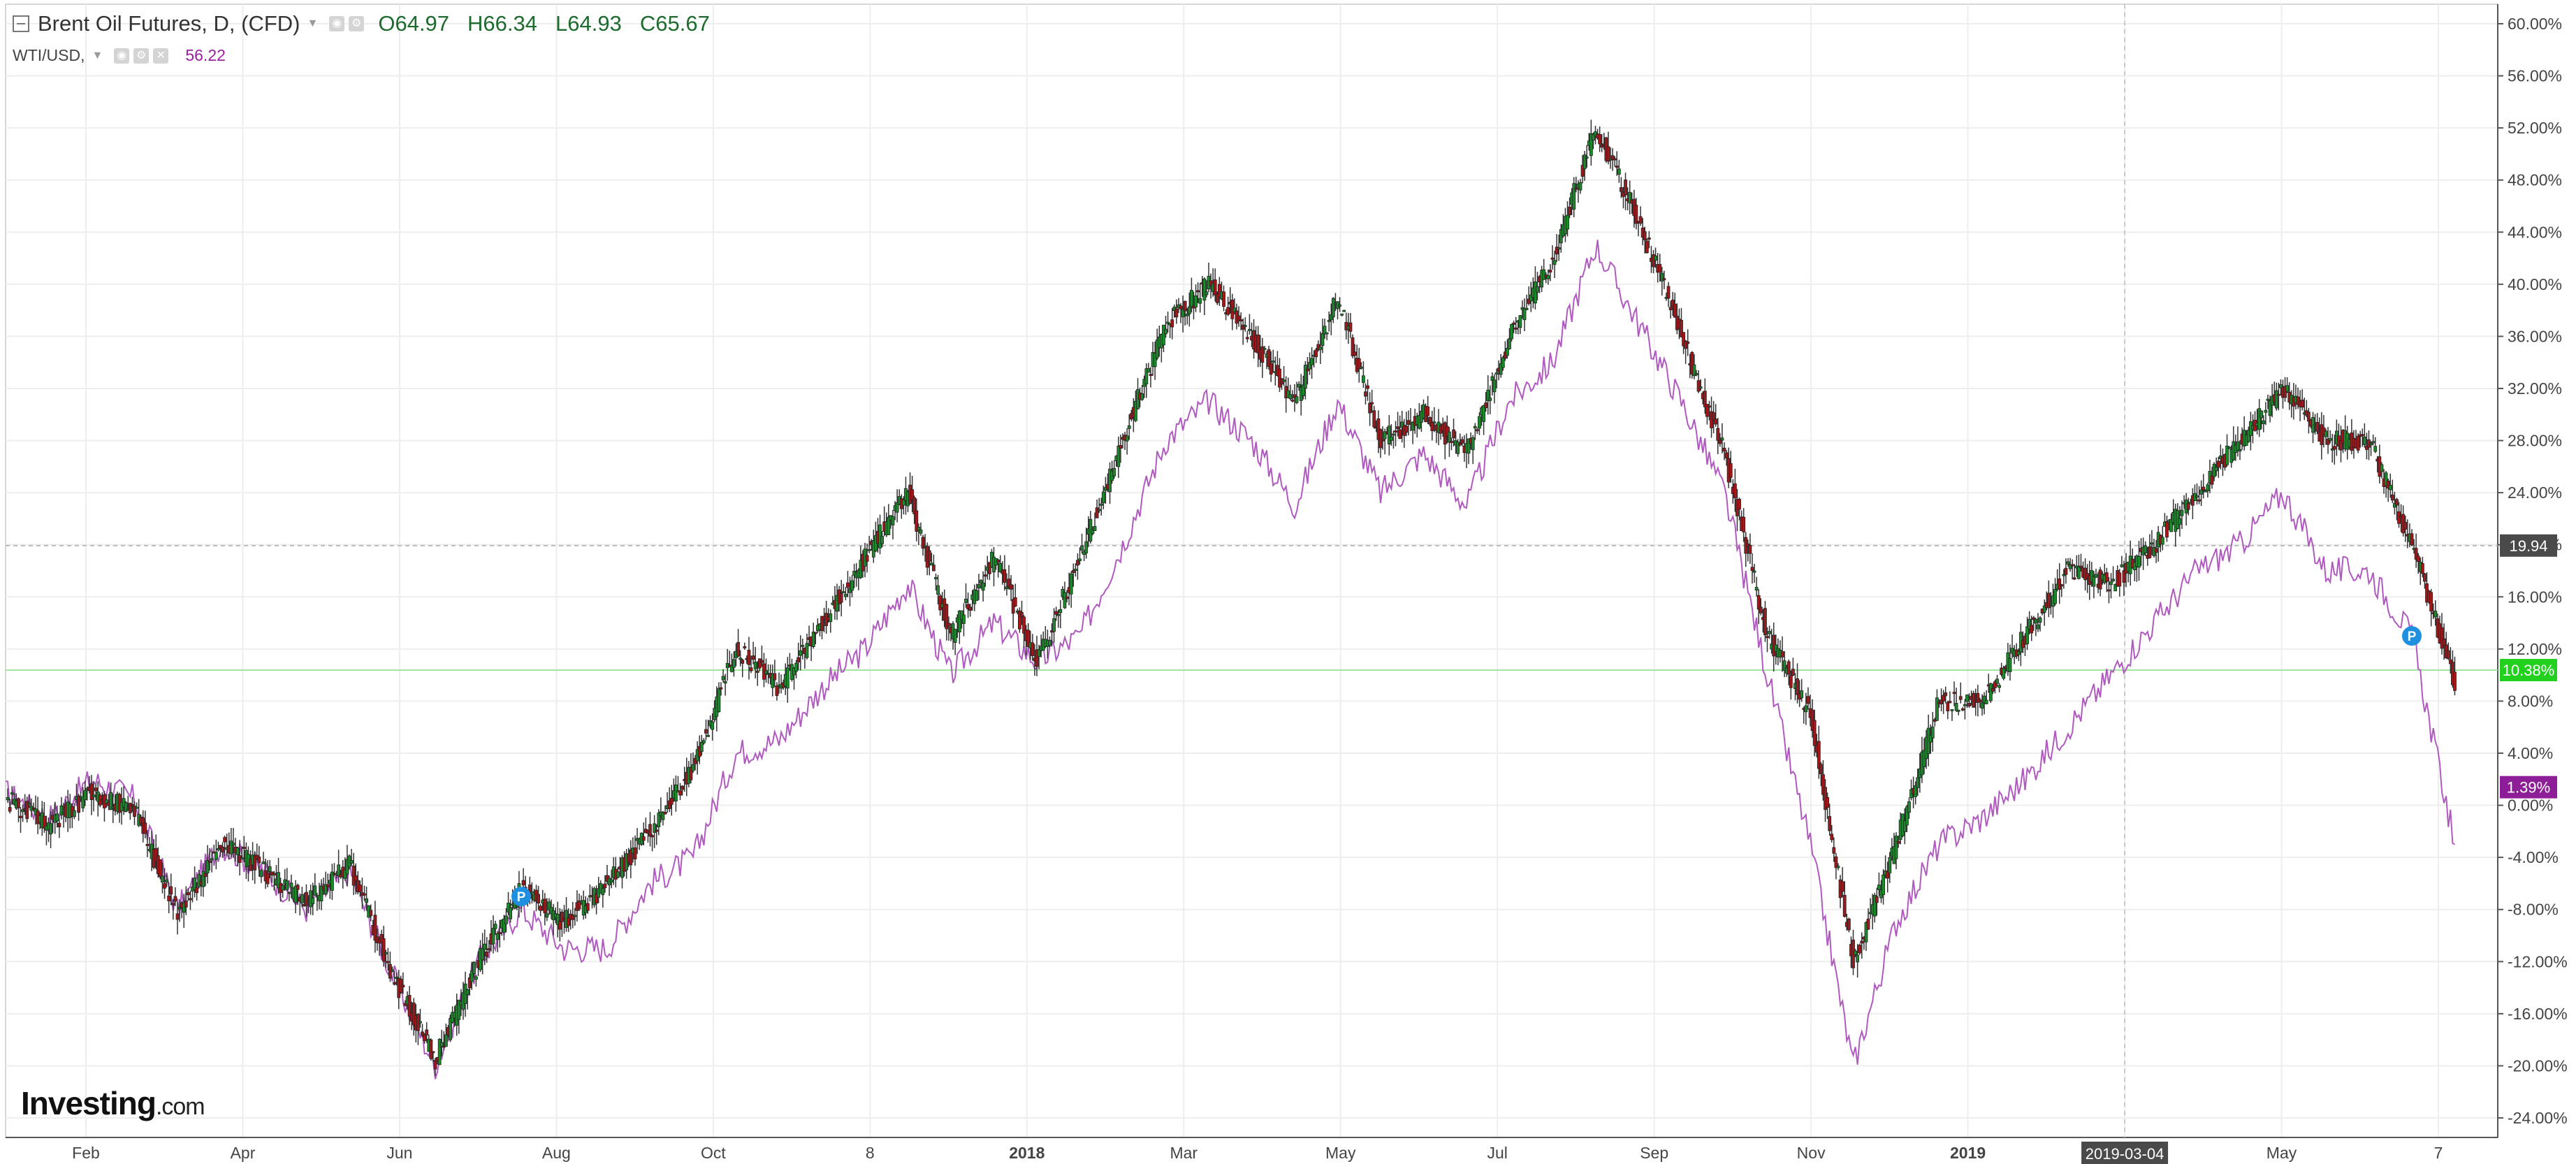 The height and width of the screenshot is (1164, 2576). Describe the element at coordinates (2535, 597) in the screenshot. I see `y-tick-label: 16.00%` at that location.